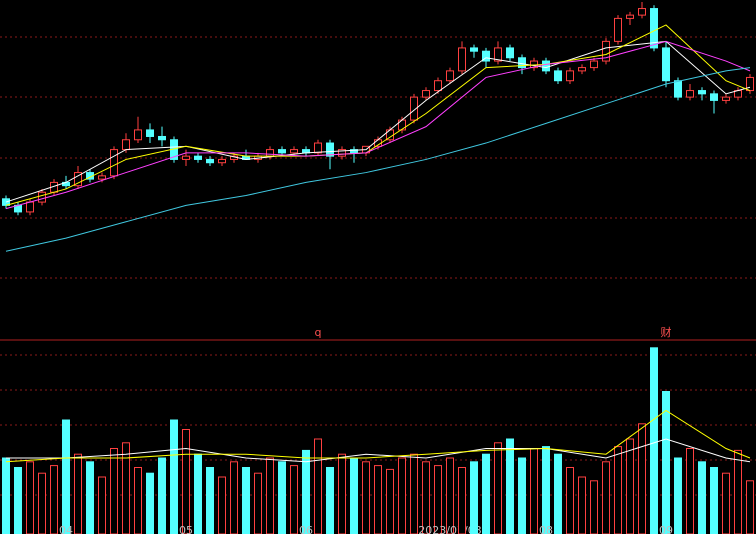  Describe the element at coordinates (666, 529) in the screenshot. I see `x-tick-label: 09` at that location.